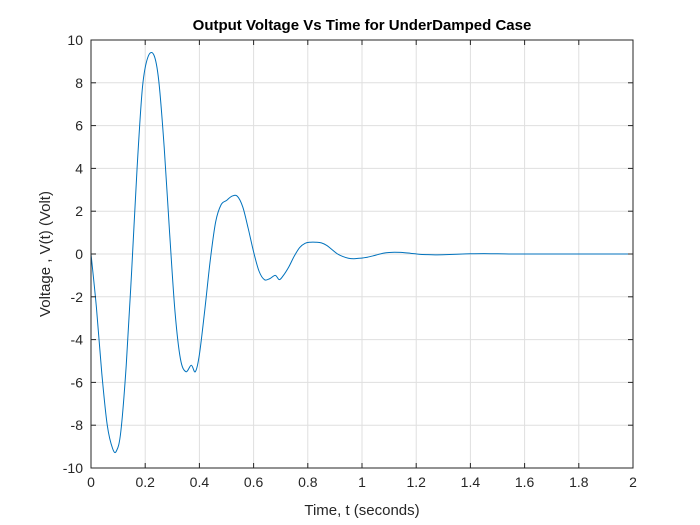 This screenshot has width=700, height=525. I want to click on x-tick-label: 0, so click(91, 482).